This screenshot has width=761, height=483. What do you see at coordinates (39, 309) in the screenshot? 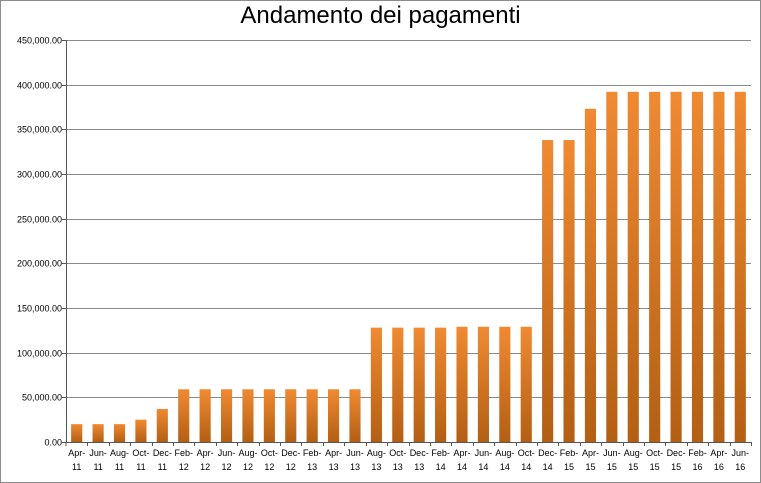
I see `y-tick-label: 150,000.00` at bounding box center [39, 309].